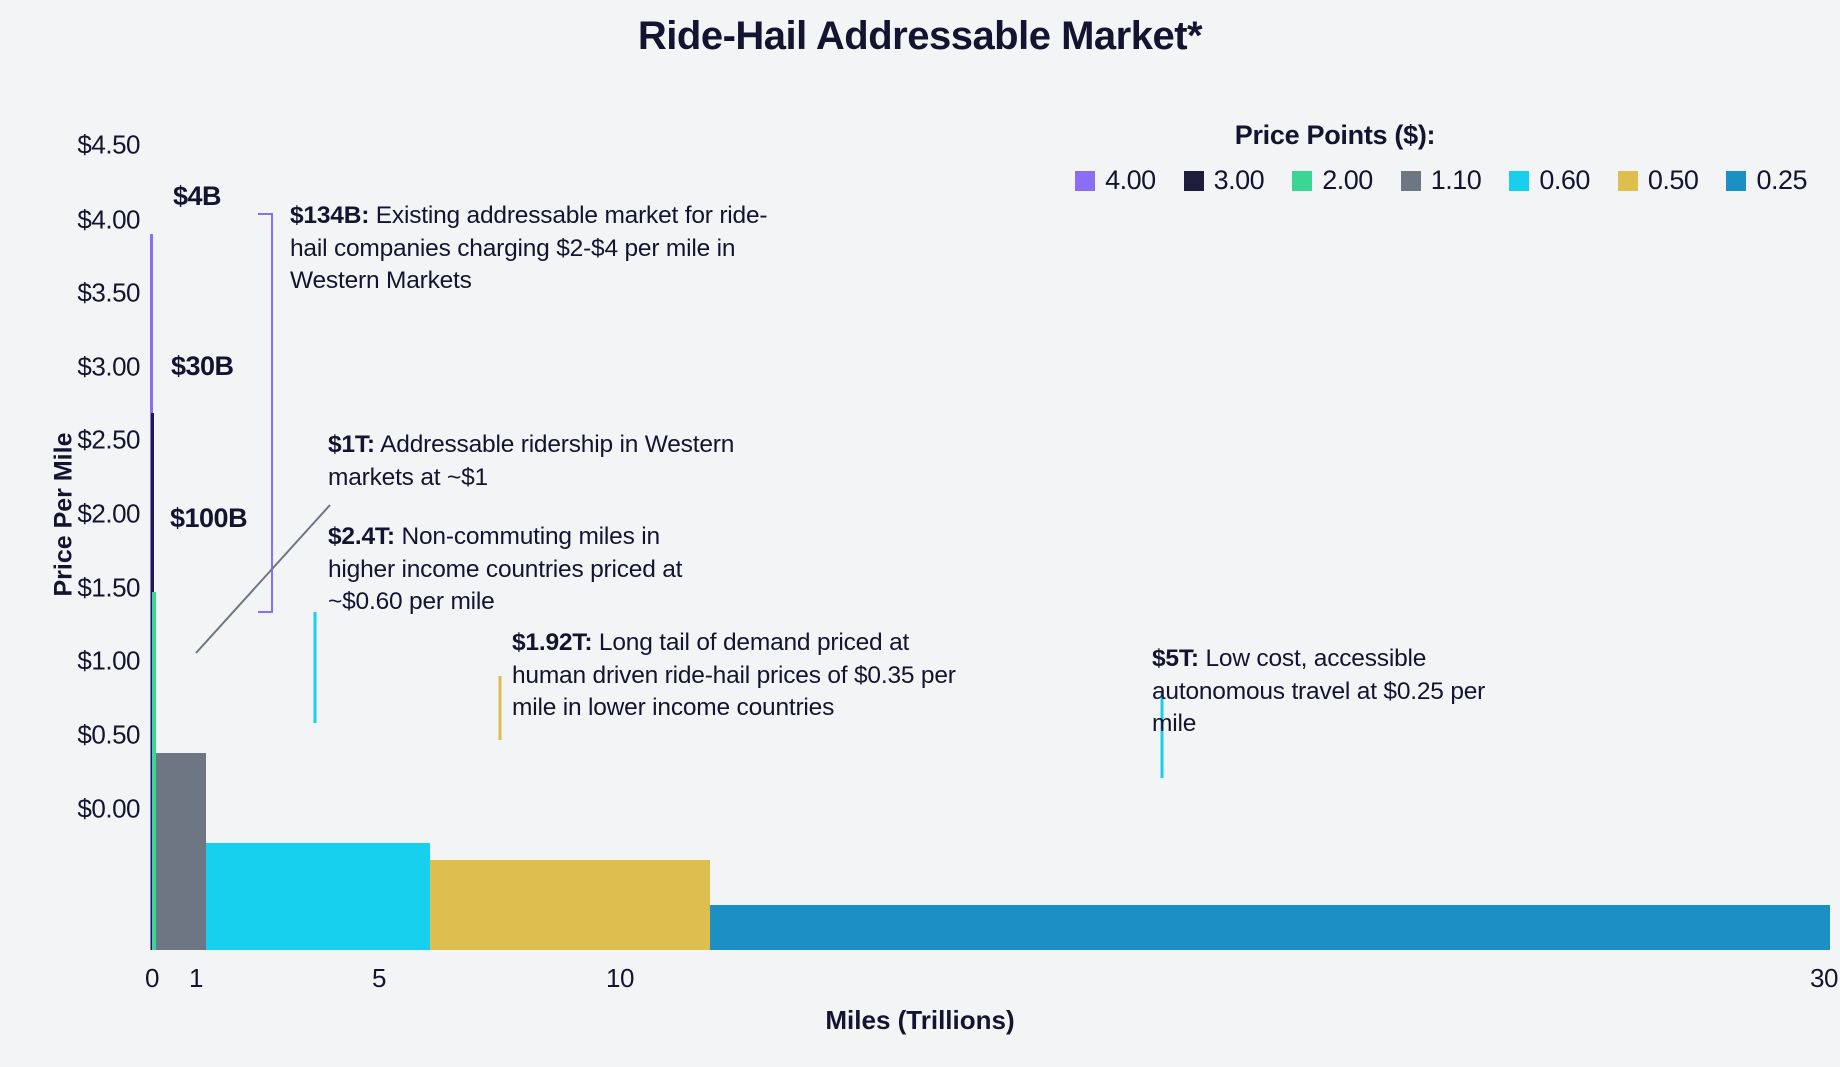 This screenshot has width=1840, height=1067. What do you see at coordinates (1781, 180) in the screenshot?
I see `legend-item-label: 0.25` at bounding box center [1781, 180].